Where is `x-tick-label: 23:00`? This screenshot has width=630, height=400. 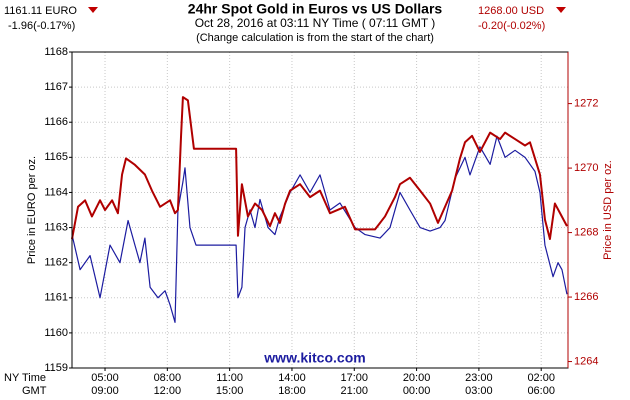
x-tick-label: 23:00 is located at coordinates (479, 378).